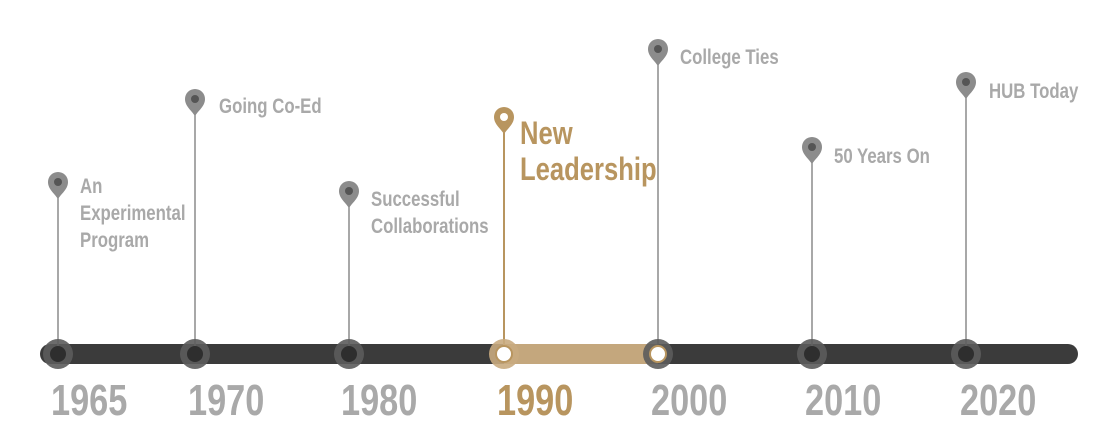  What do you see at coordinates (379, 400) in the screenshot?
I see `year-label: 1980` at bounding box center [379, 400].